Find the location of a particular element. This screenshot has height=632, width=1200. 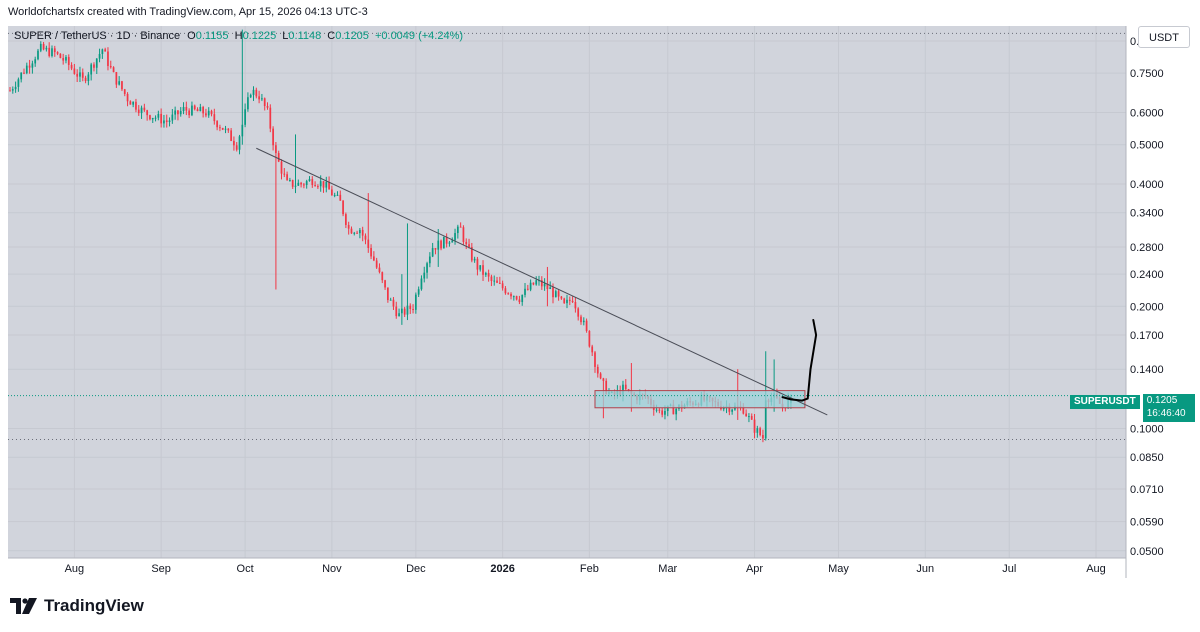

y-tick-label: 0.6000 is located at coordinates (1147, 114).